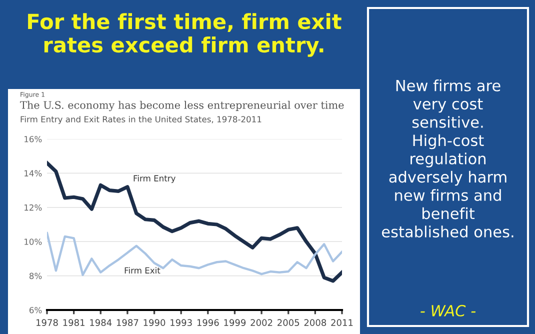 Image resolution: width=535 pixels, height=334 pixels. I want to click on x-tick-label: 1987, so click(127, 322).